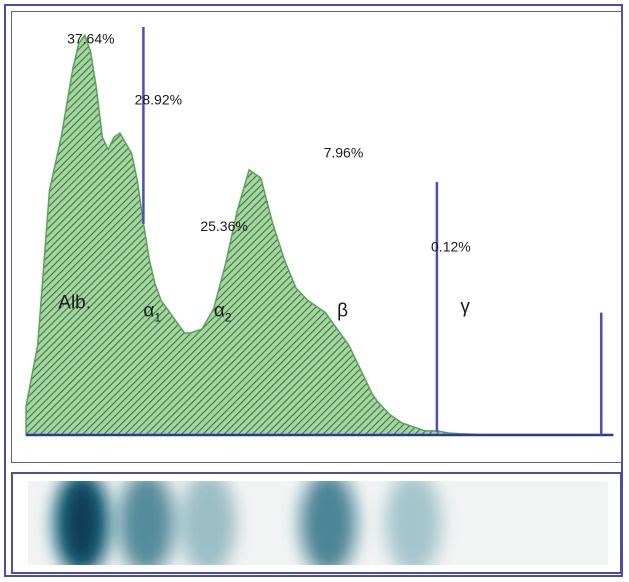  What do you see at coordinates (344, 153) in the screenshot?
I see `percent-label: 7.96%` at bounding box center [344, 153].